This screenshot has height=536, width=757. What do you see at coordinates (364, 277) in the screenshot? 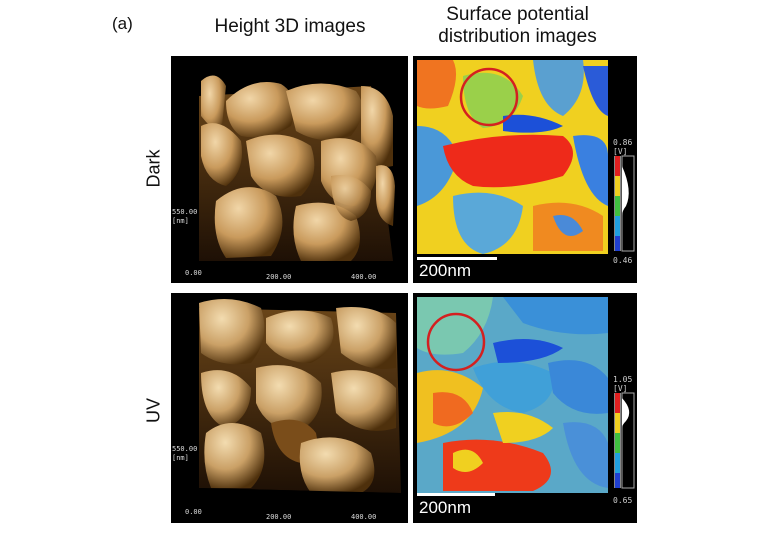
I see `x-tick-2-dark: 400.00` at bounding box center [364, 277].